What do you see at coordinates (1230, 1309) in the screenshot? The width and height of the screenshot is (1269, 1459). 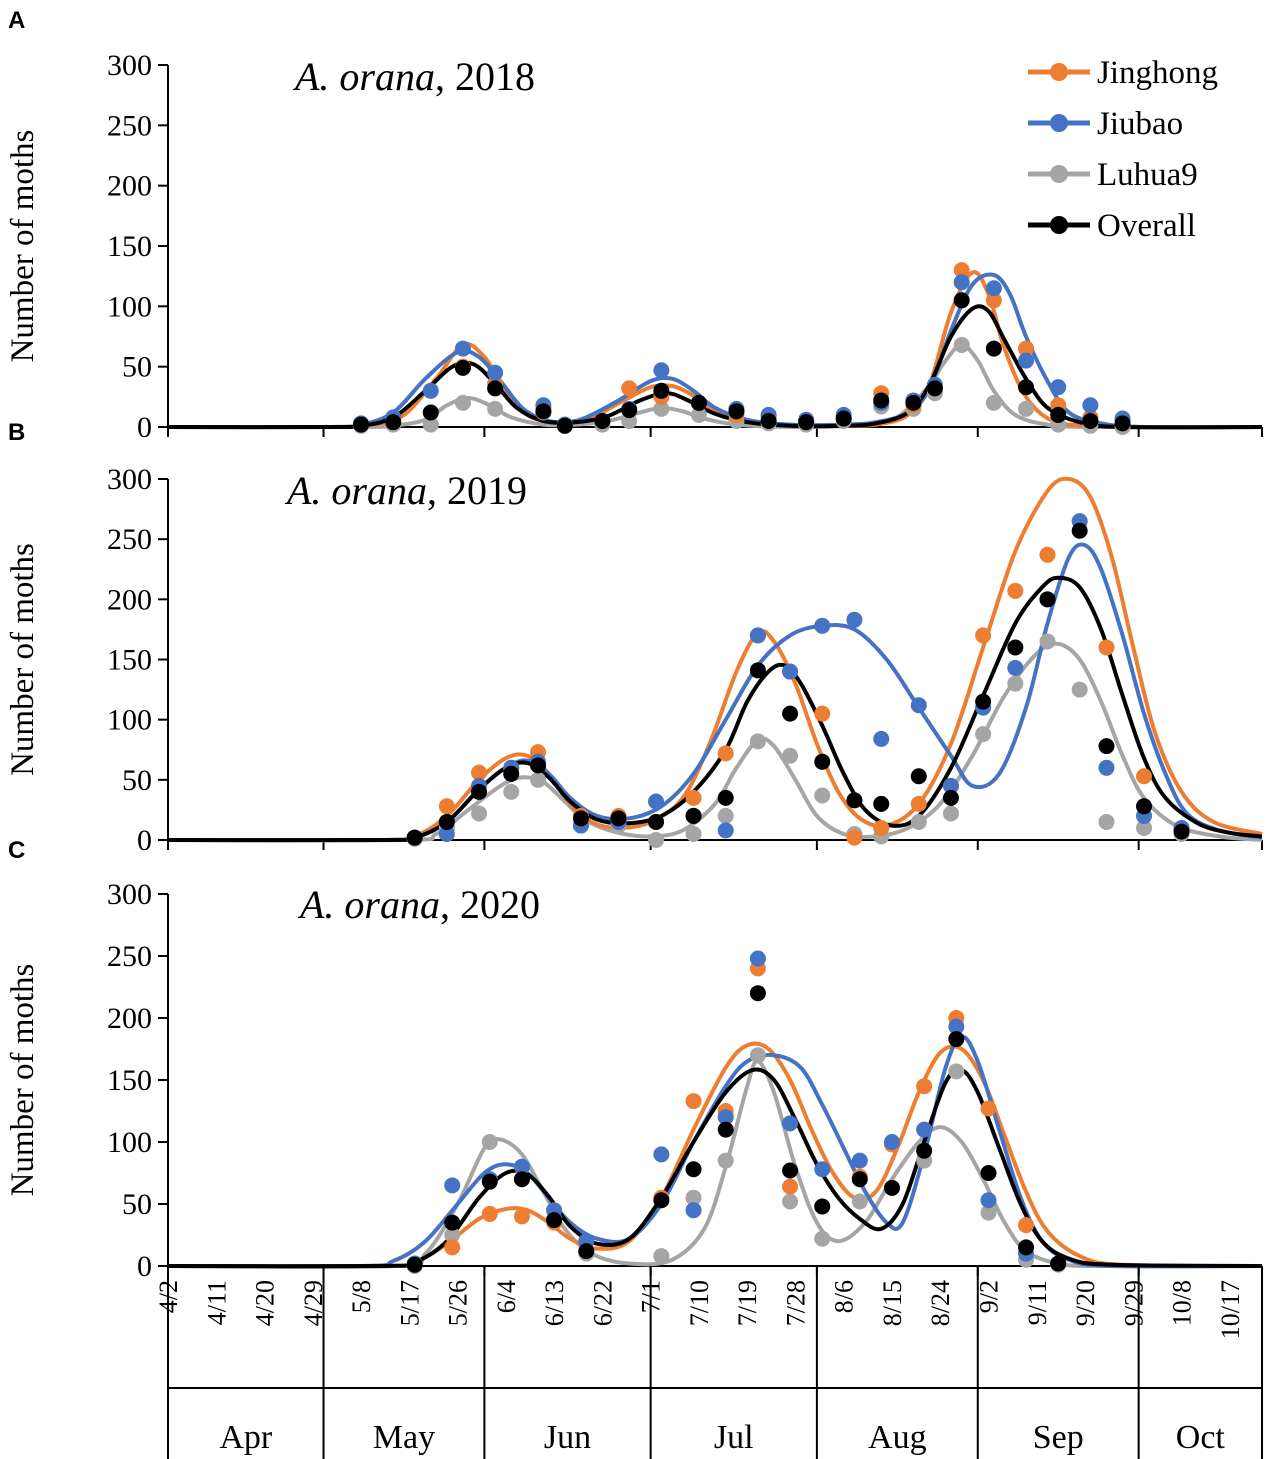 I see `x-tick-label: 10/17` at bounding box center [1230, 1309].